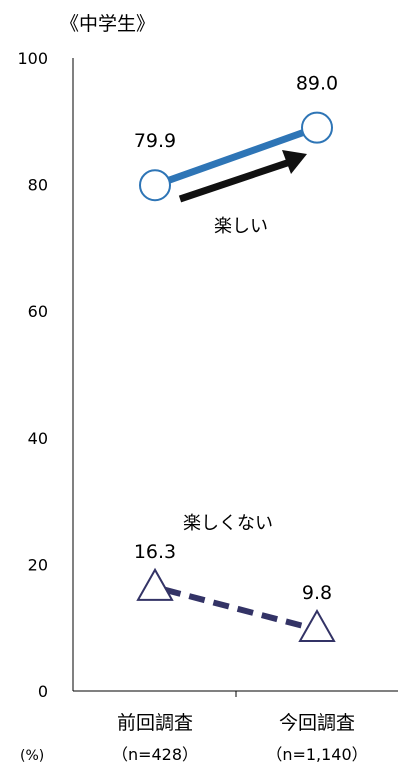  Describe the element at coordinates (294, 162) in the screenshot. I see `trend-arrow-head` at that location.